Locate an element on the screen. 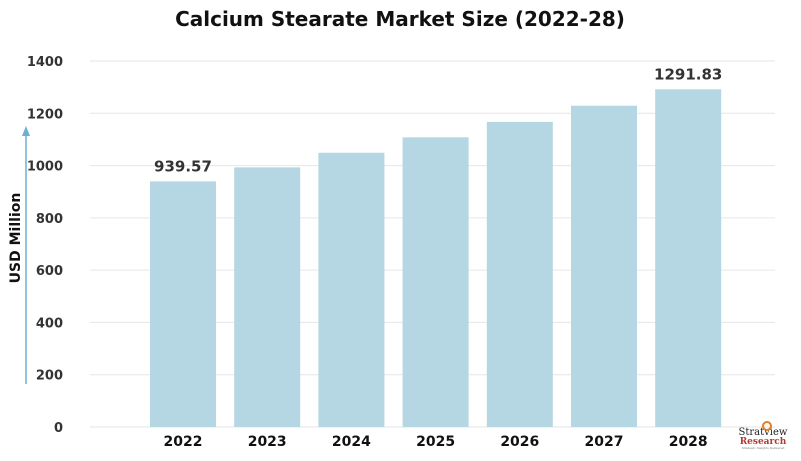  x-tick-label: 2026 is located at coordinates (519, 442).